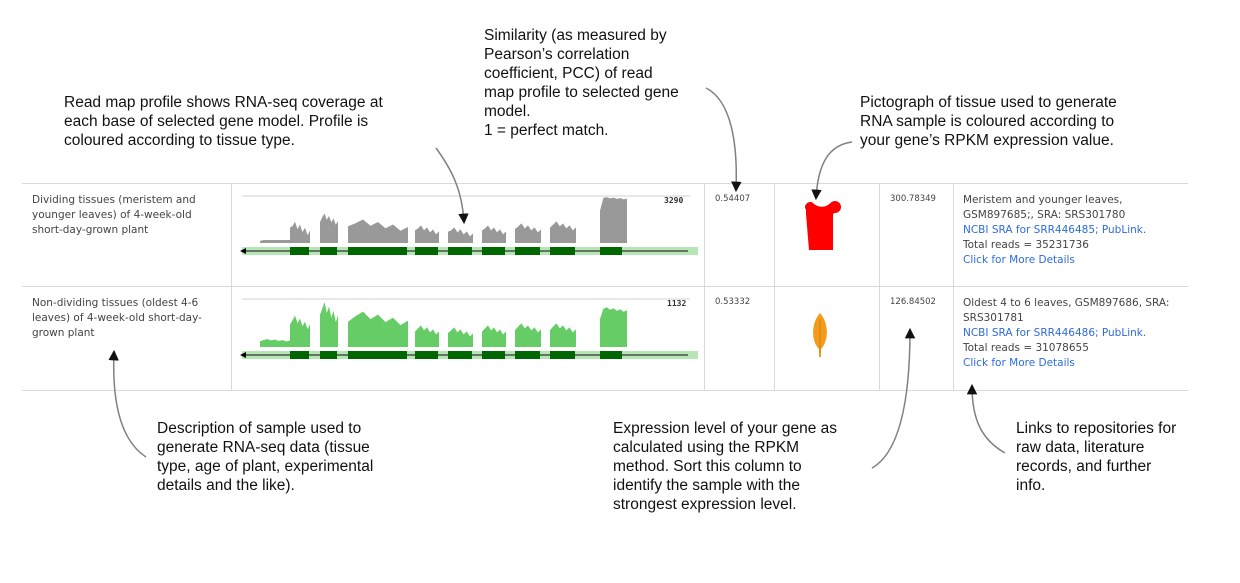 Image resolution: width=1240 pixels, height=583 pixels. Describe the element at coordinates (1026, 245) in the screenshot. I see `total-reads: Total reads = 35231736` at that location.